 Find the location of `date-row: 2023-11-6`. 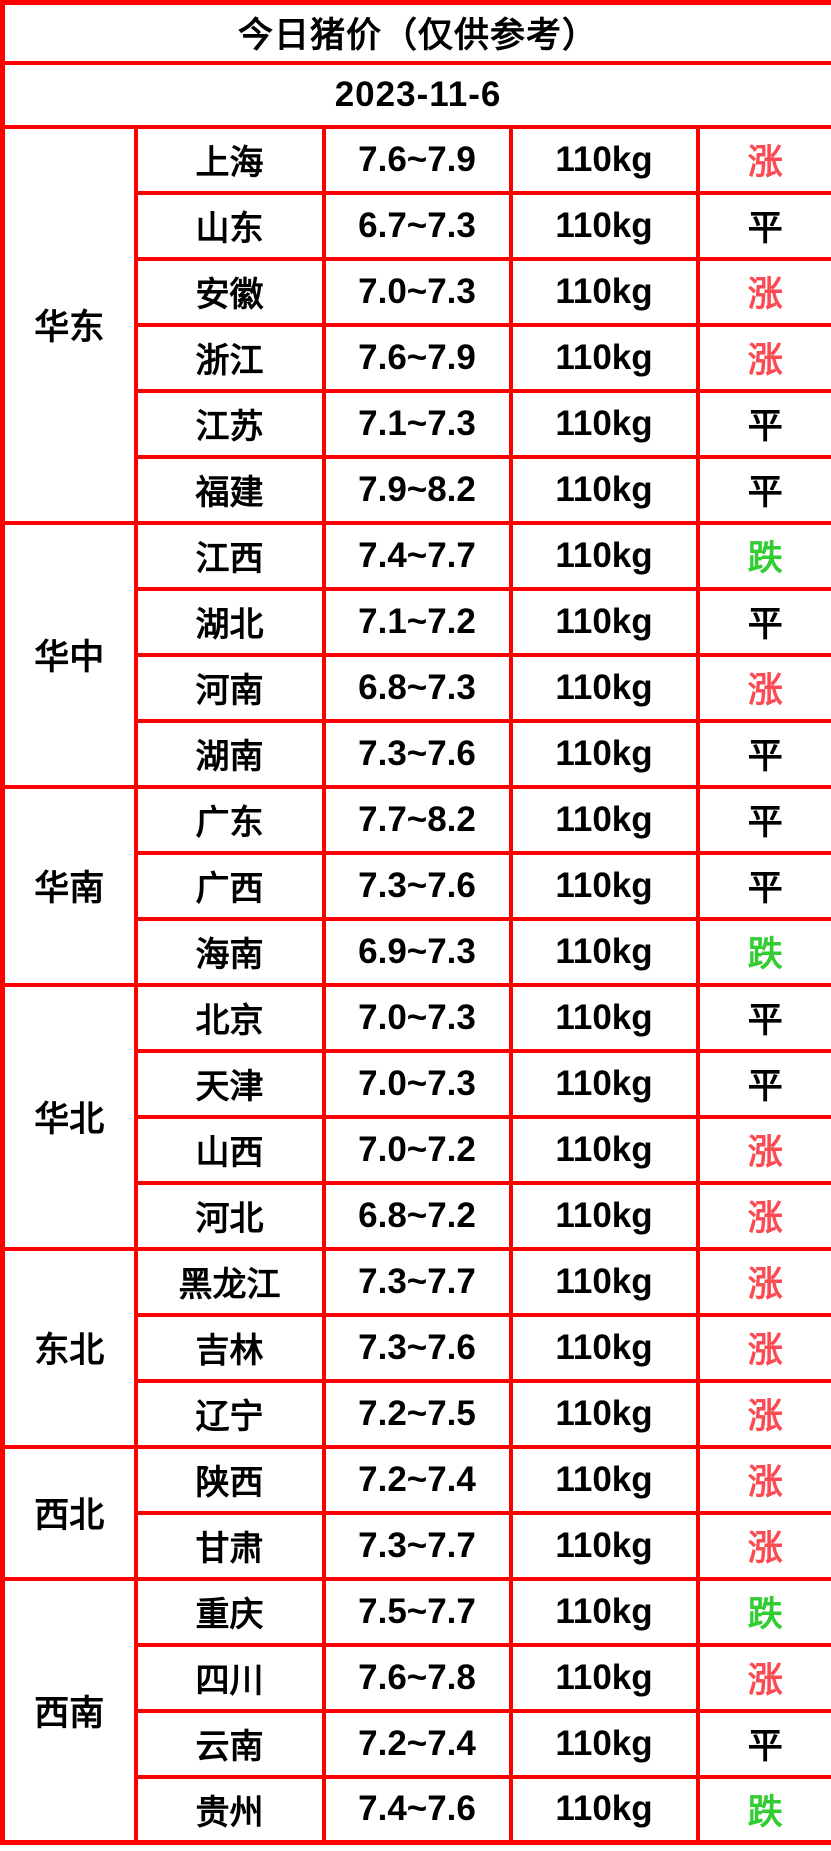

date-row: 2023-11-6 is located at coordinates (415, 94).